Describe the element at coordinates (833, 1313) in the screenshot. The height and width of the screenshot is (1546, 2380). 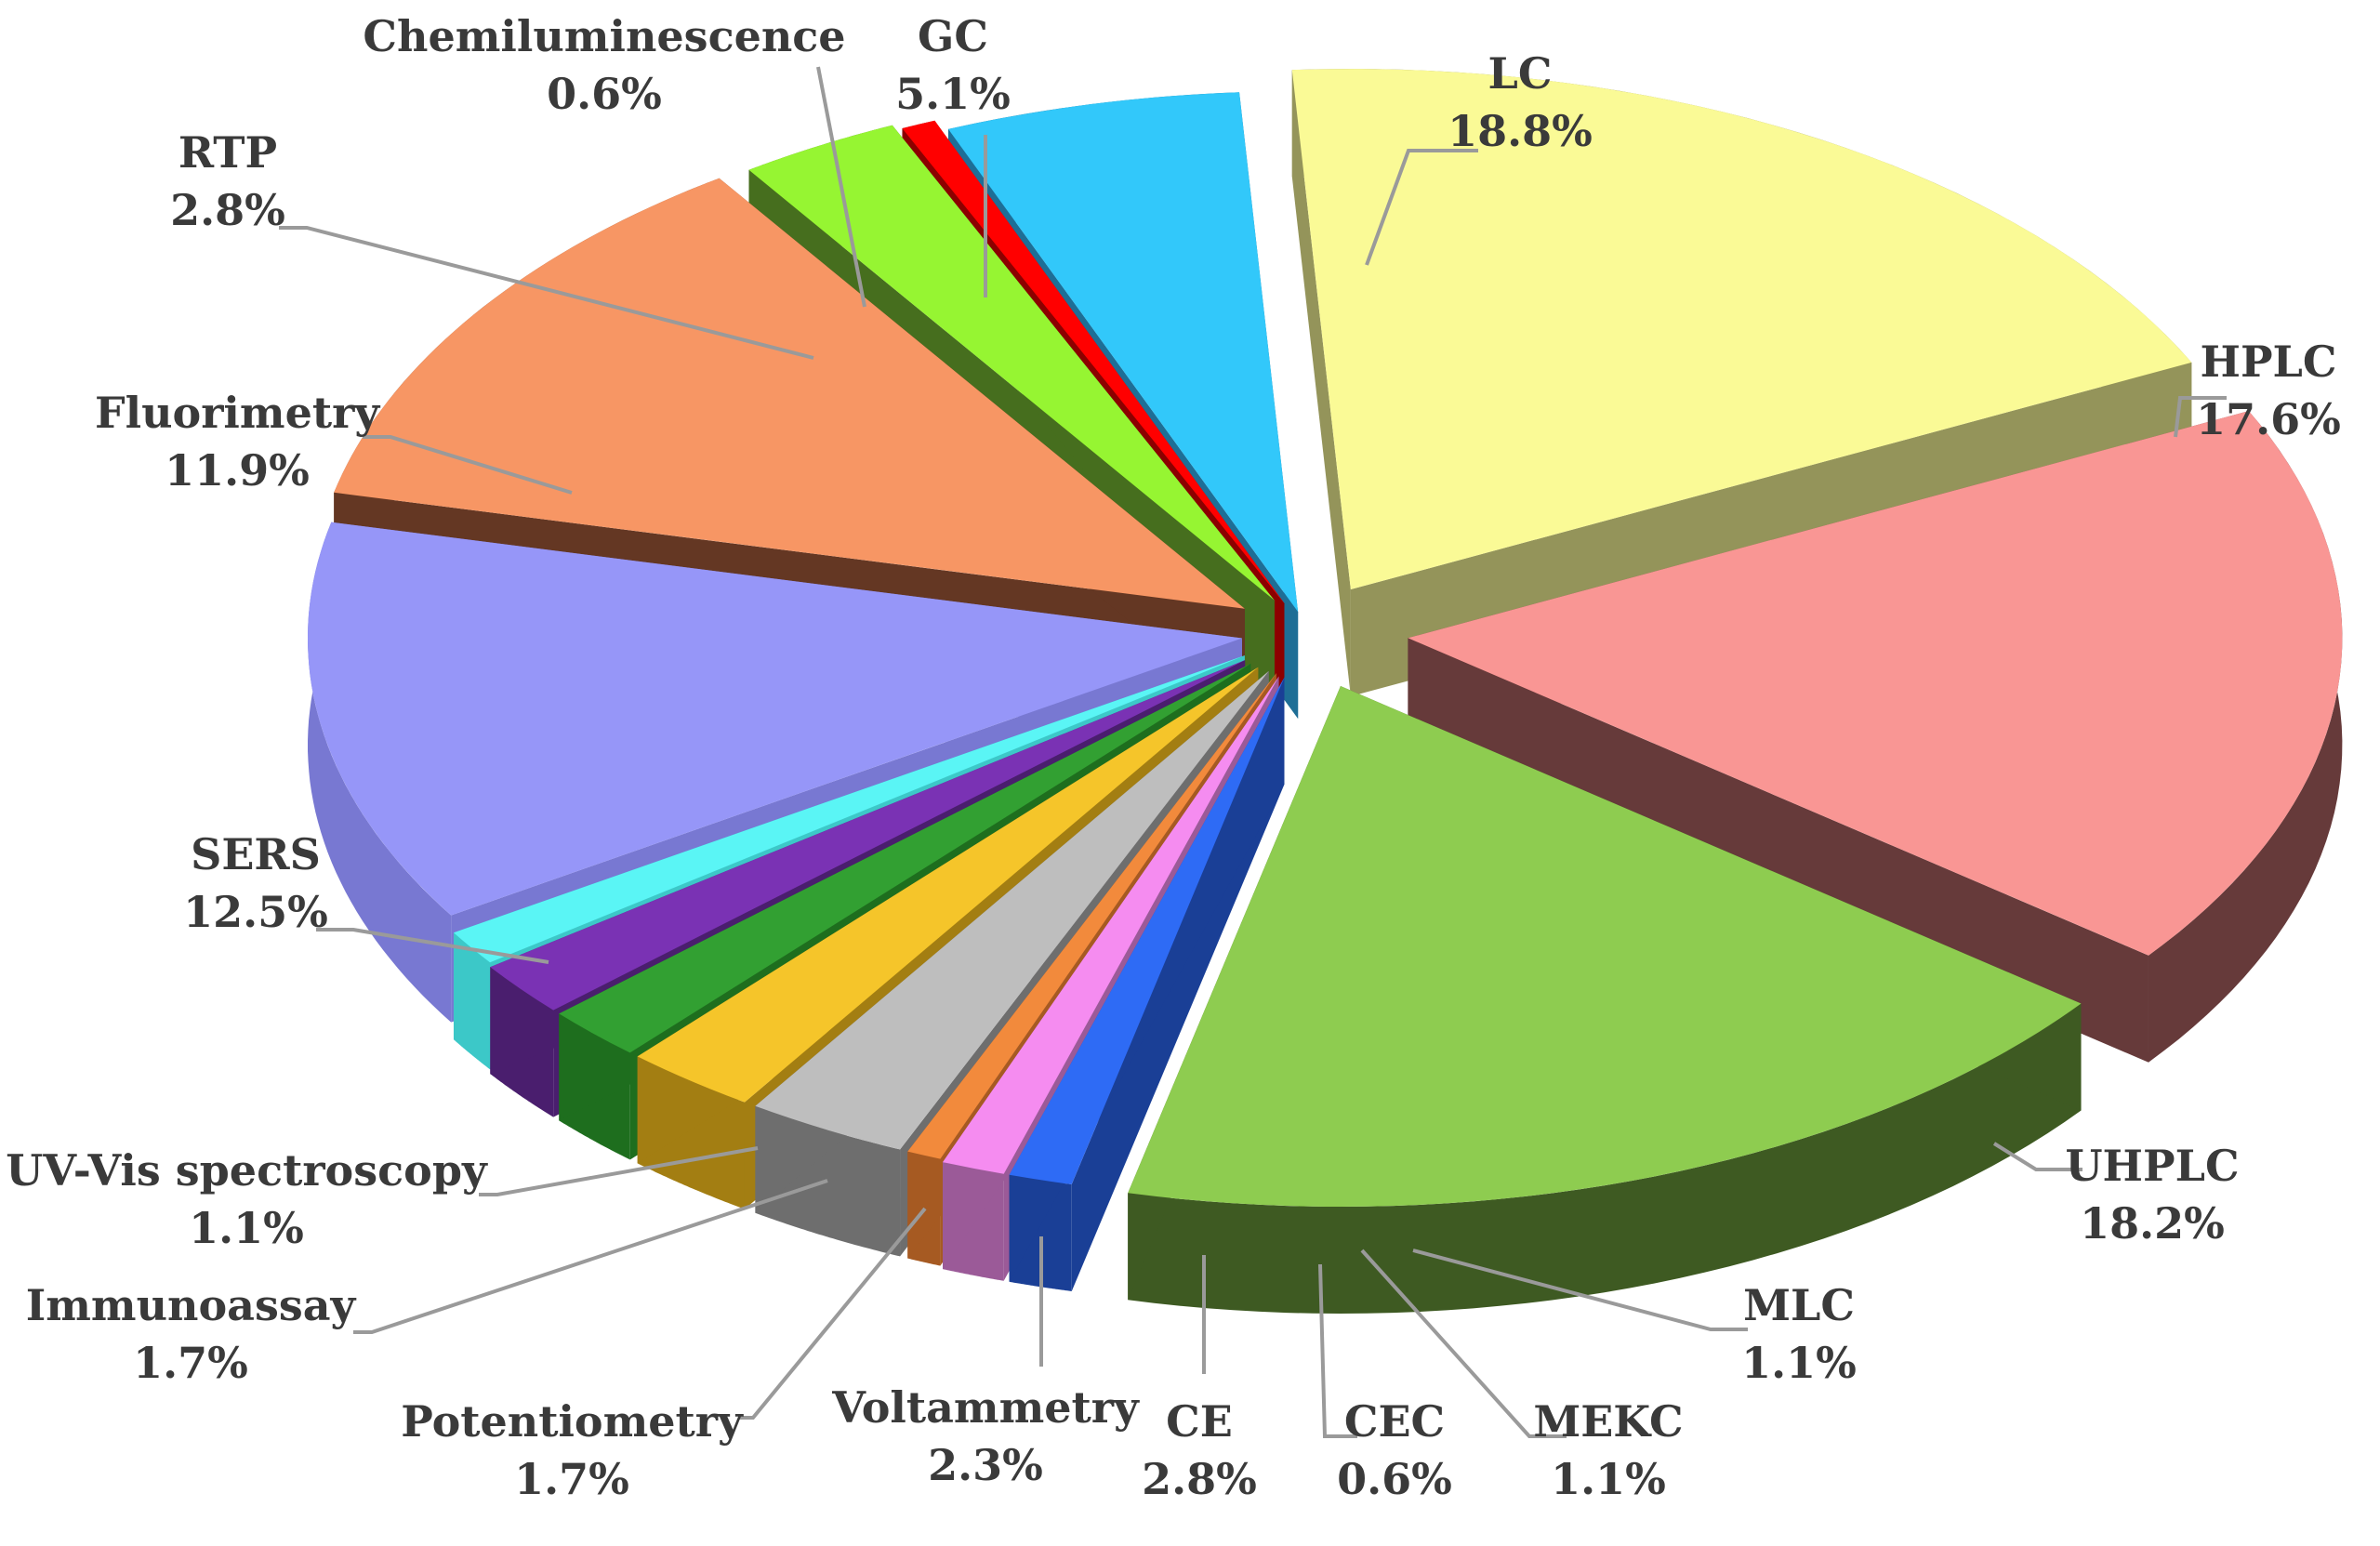
I see `leader-line-potentiometry` at that location.